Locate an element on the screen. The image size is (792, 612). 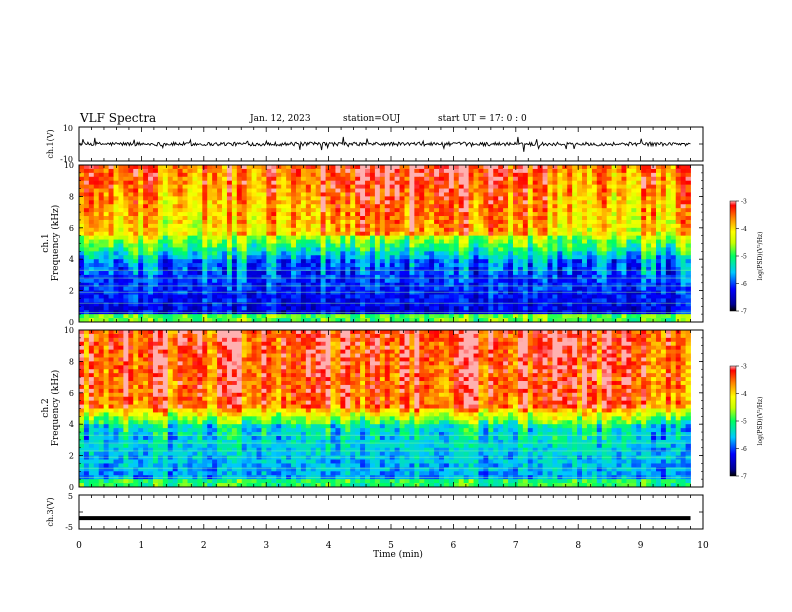
plot-title: VLF Spectra is located at coordinates (118, 118).